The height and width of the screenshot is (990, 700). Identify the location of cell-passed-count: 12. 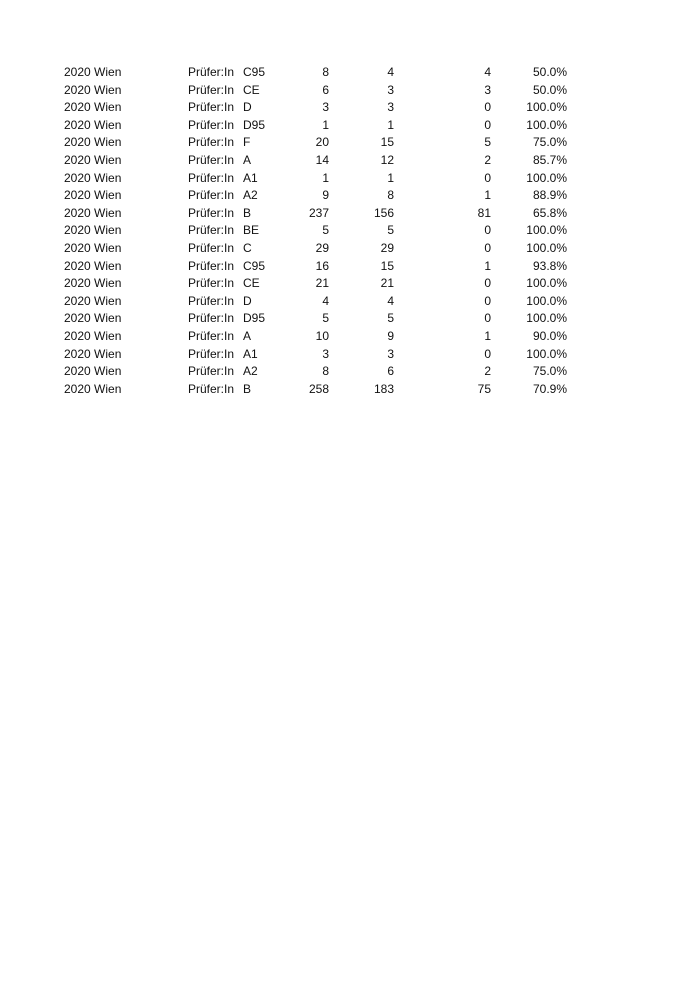
(387, 159).